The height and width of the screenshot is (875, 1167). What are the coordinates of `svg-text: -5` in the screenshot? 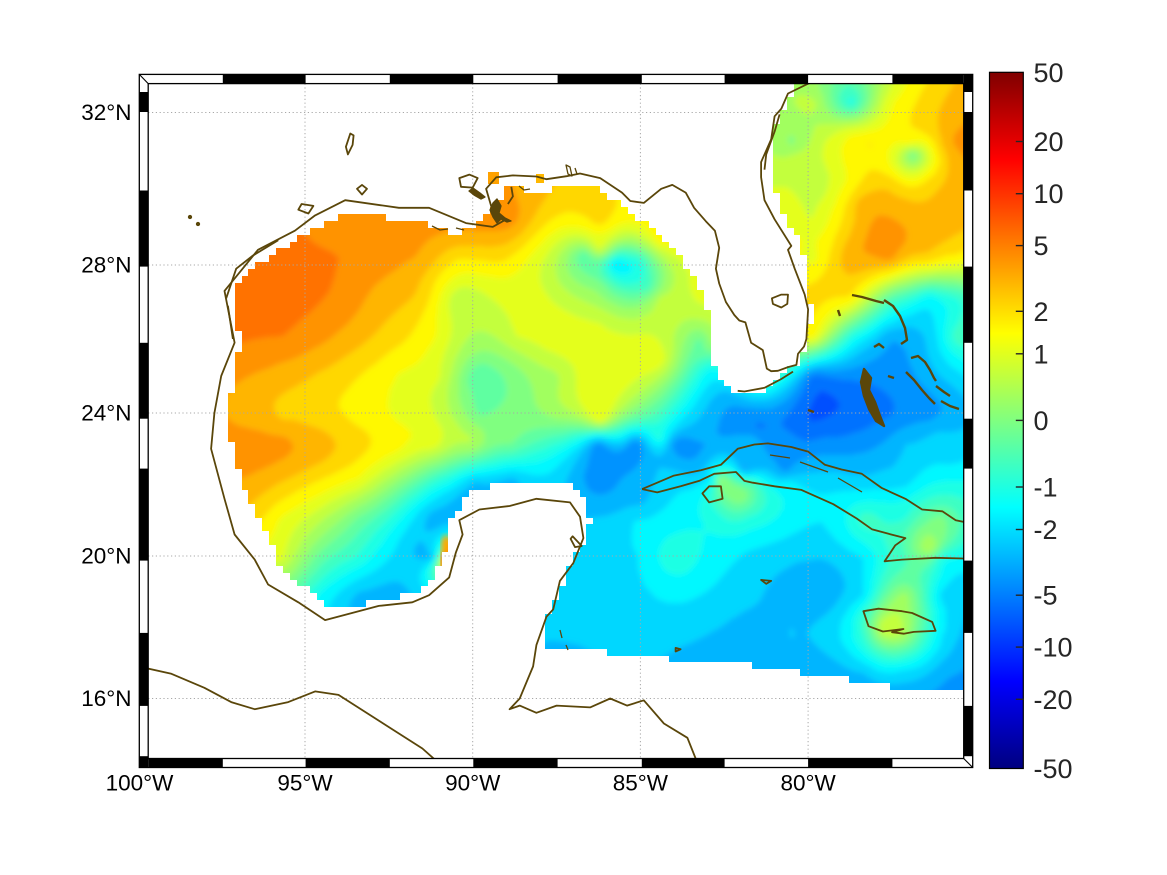 It's located at (1046, 596).